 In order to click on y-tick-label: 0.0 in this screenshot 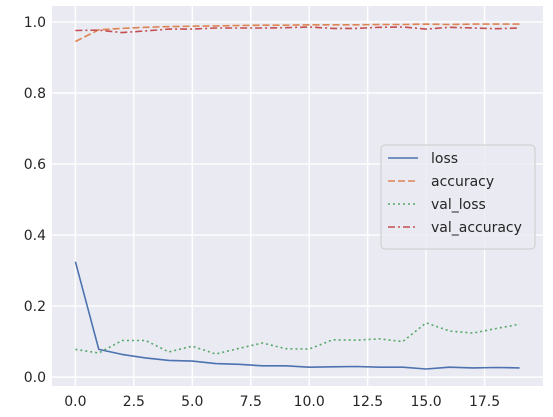, I will do `click(35, 378)`.